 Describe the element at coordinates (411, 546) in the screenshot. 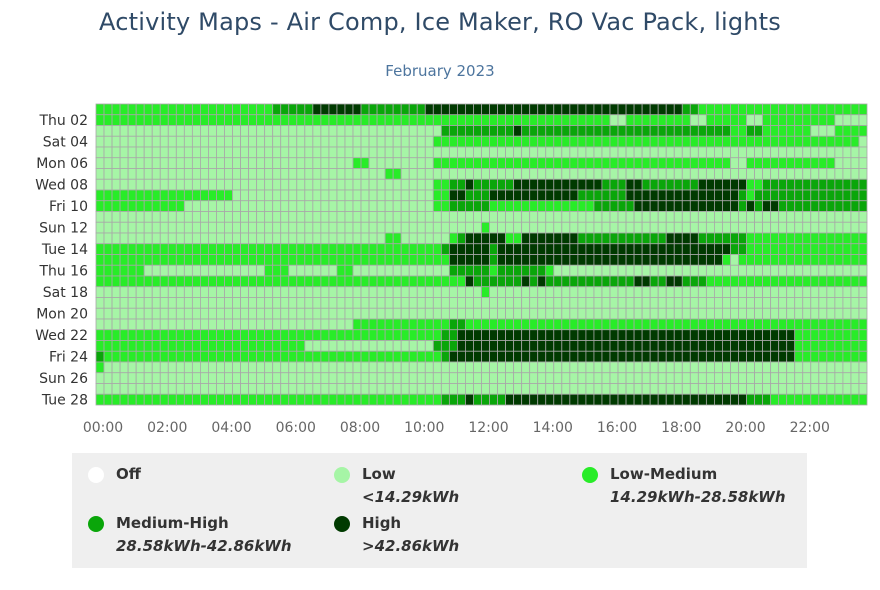

I see `legend-range-high: >42.86kWh` at that location.